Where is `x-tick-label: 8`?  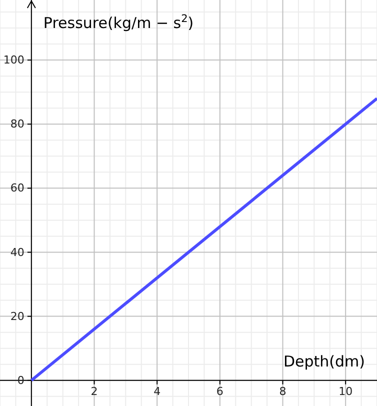 x-tick-label: 8 is located at coordinates (282, 391).